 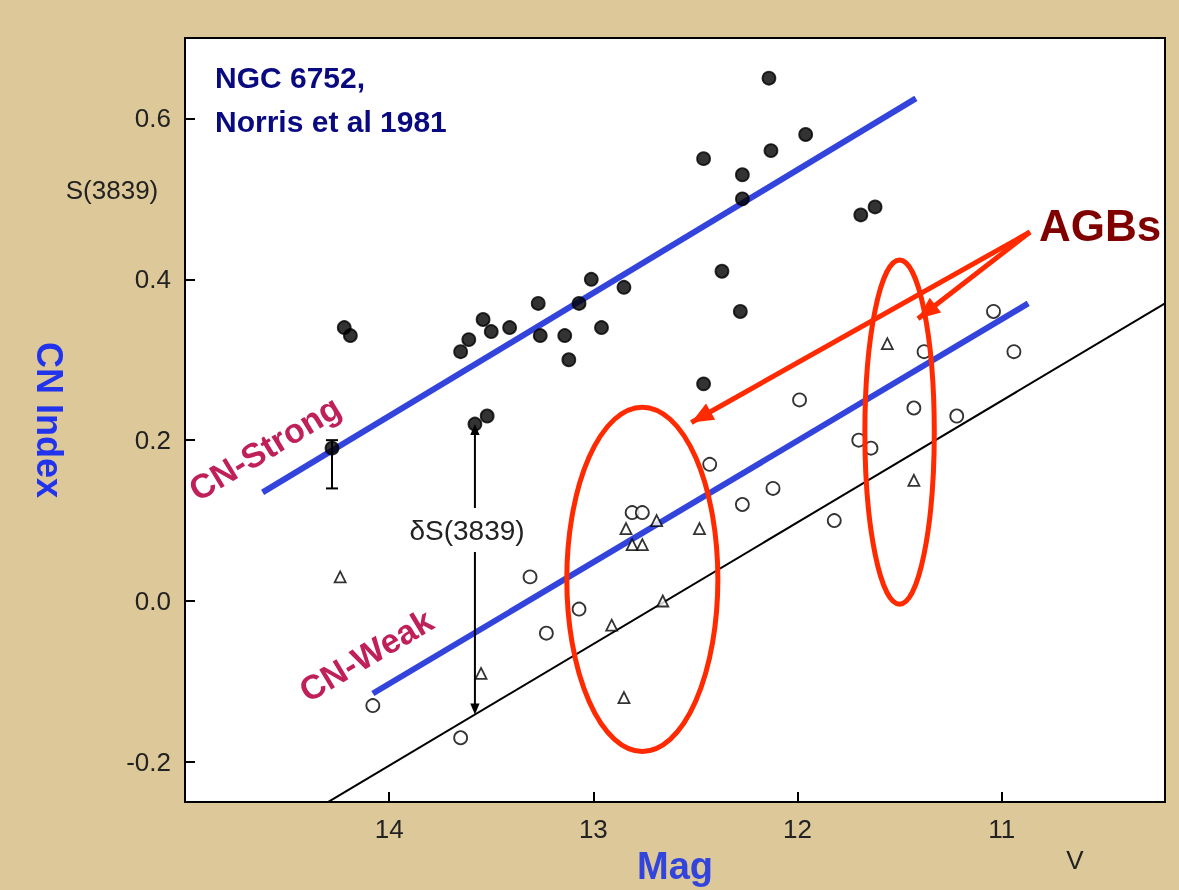 I want to click on annotation: δS(3839), so click(x=467, y=530).